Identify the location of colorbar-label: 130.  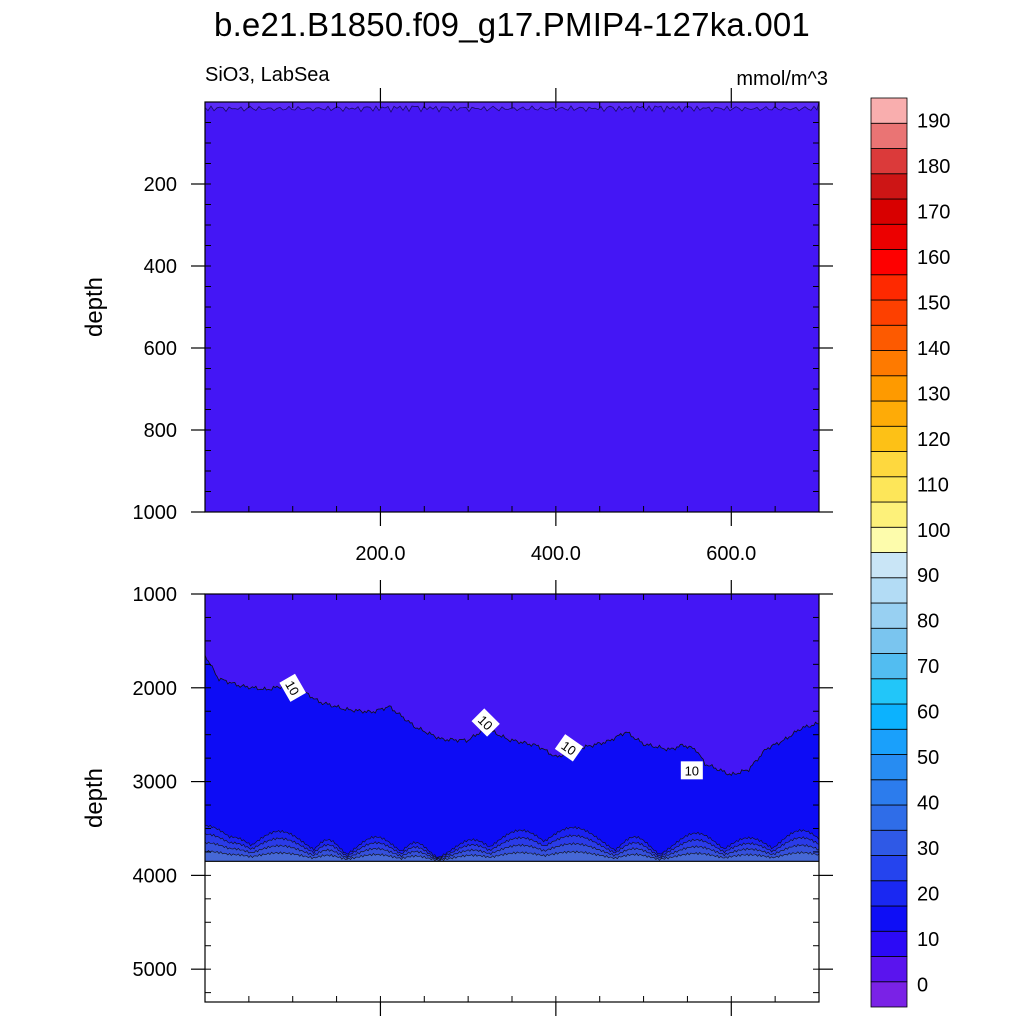
(933, 394).